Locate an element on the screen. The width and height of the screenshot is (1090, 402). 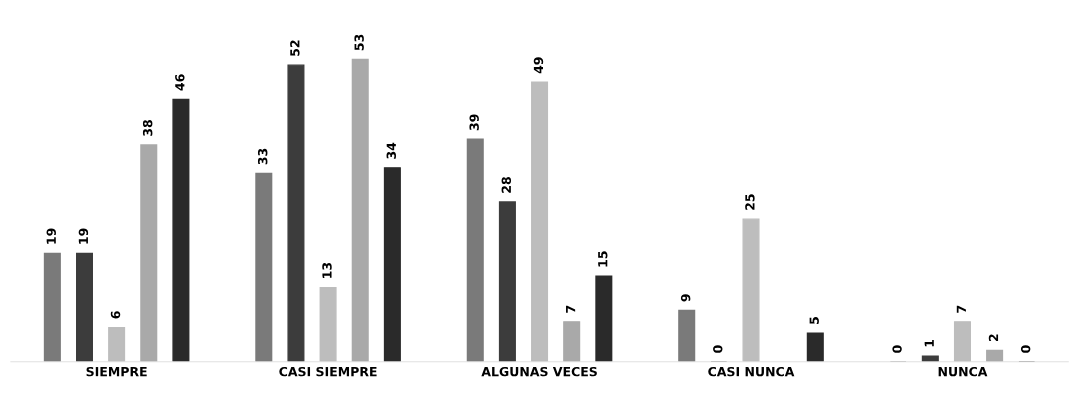
data-label: 39 is located at coordinates (474, 122).